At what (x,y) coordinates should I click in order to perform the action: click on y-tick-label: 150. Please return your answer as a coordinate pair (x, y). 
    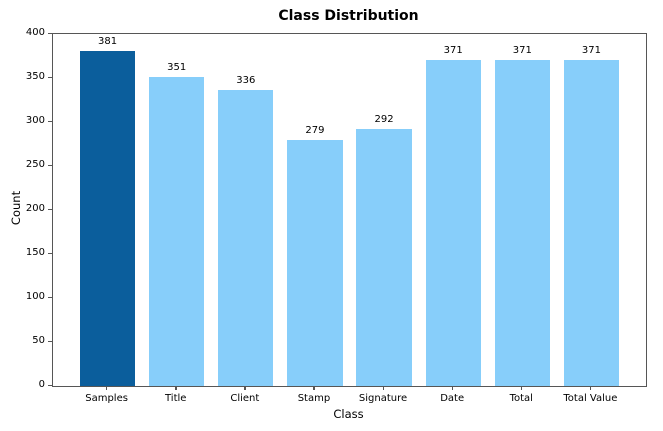
    Looking at the image, I should click on (35, 252).